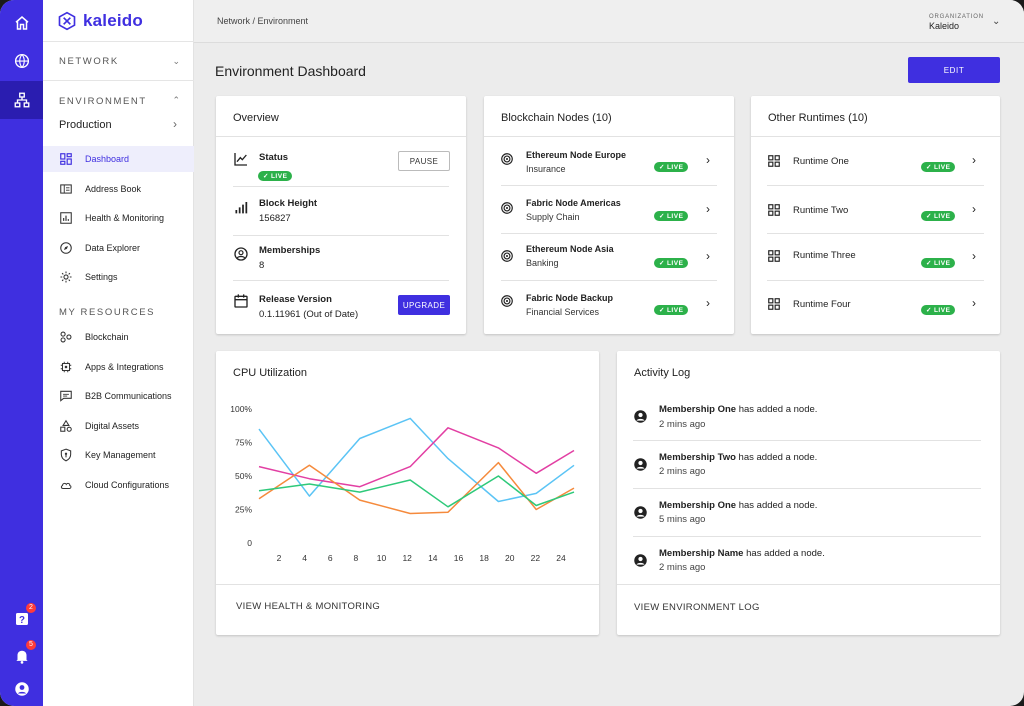 Image resolution: width=1024 pixels, height=706 pixels. Describe the element at coordinates (424, 305) in the screenshot. I see `upgrade-button: UPGRADE` at that location.